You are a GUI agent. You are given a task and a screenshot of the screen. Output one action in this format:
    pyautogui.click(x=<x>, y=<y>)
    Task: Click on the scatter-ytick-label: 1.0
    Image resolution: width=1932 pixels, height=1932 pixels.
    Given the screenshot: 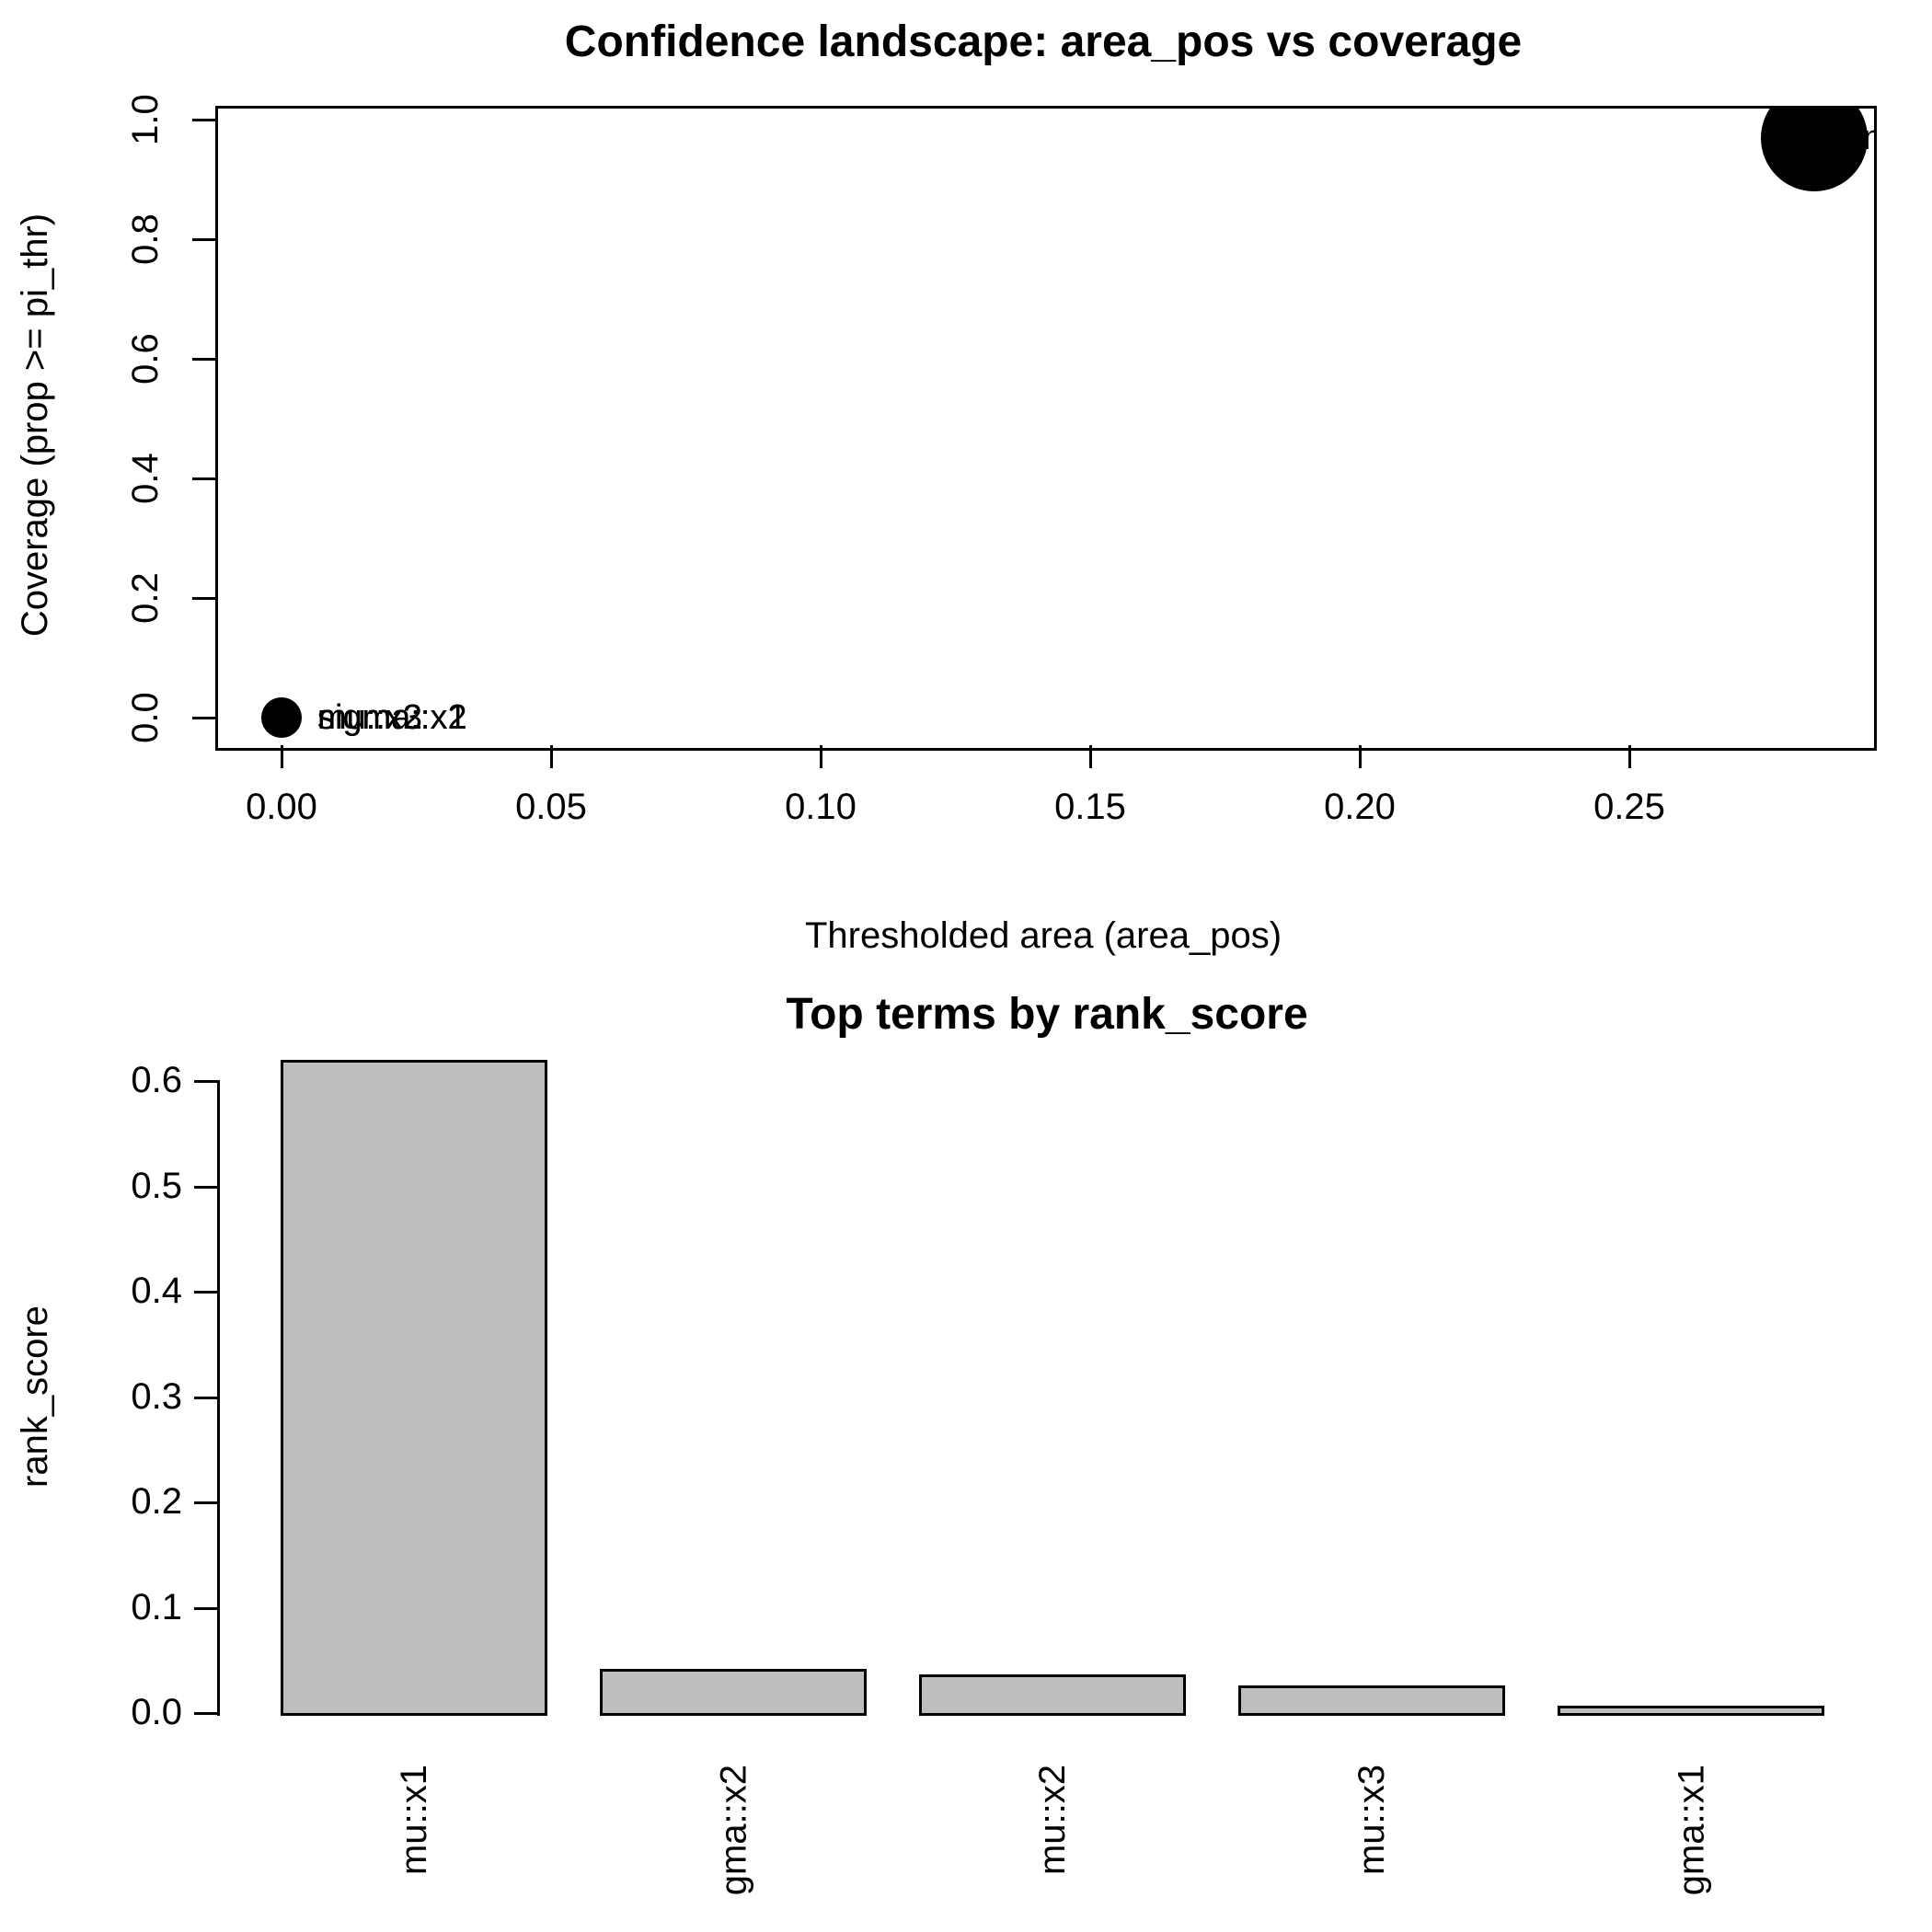 What is the action you would take?
    pyautogui.click(x=145, y=120)
    